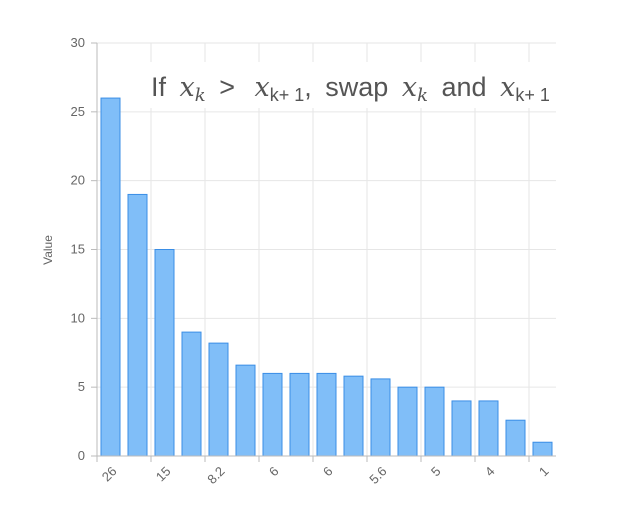 Image resolution: width=625 pixels, height=526 pixels. What do you see at coordinates (464, 87) in the screenshot?
I see `annotation-and: and` at bounding box center [464, 87].